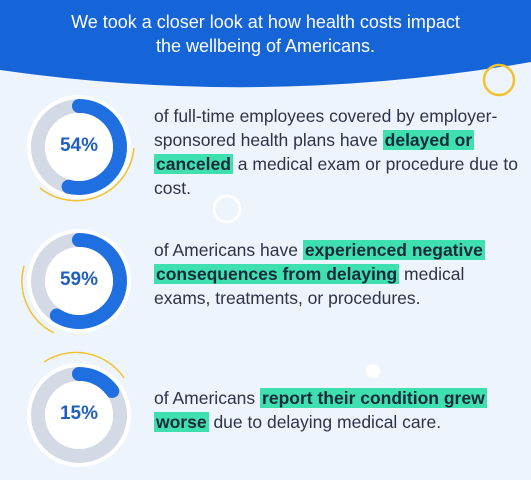  Describe the element at coordinates (336, 176) in the screenshot. I see `stat-text-after: a medical exam or procedure due to cost.` at that location.